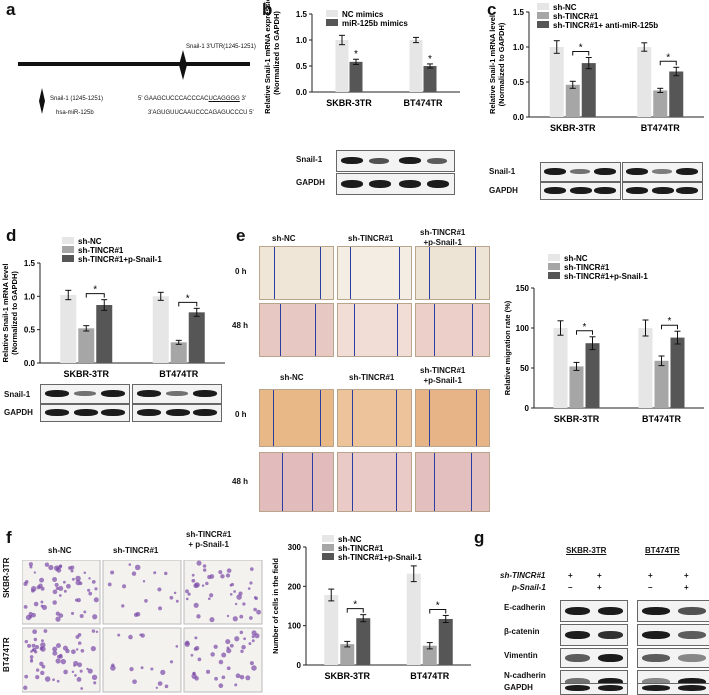 This screenshot has width=709, height=695. I want to click on legend-label: NC mimics, so click(363, 14).